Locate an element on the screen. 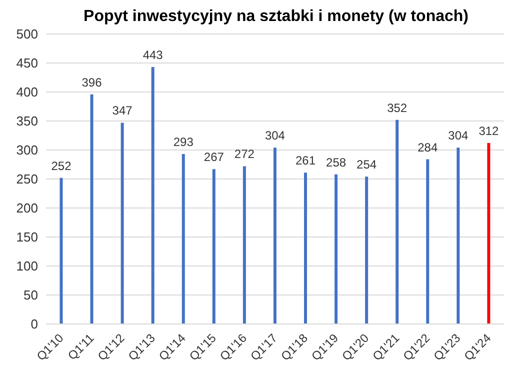 The height and width of the screenshot is (381, 522). data-label: 272 is located at coordinates (244, 154).